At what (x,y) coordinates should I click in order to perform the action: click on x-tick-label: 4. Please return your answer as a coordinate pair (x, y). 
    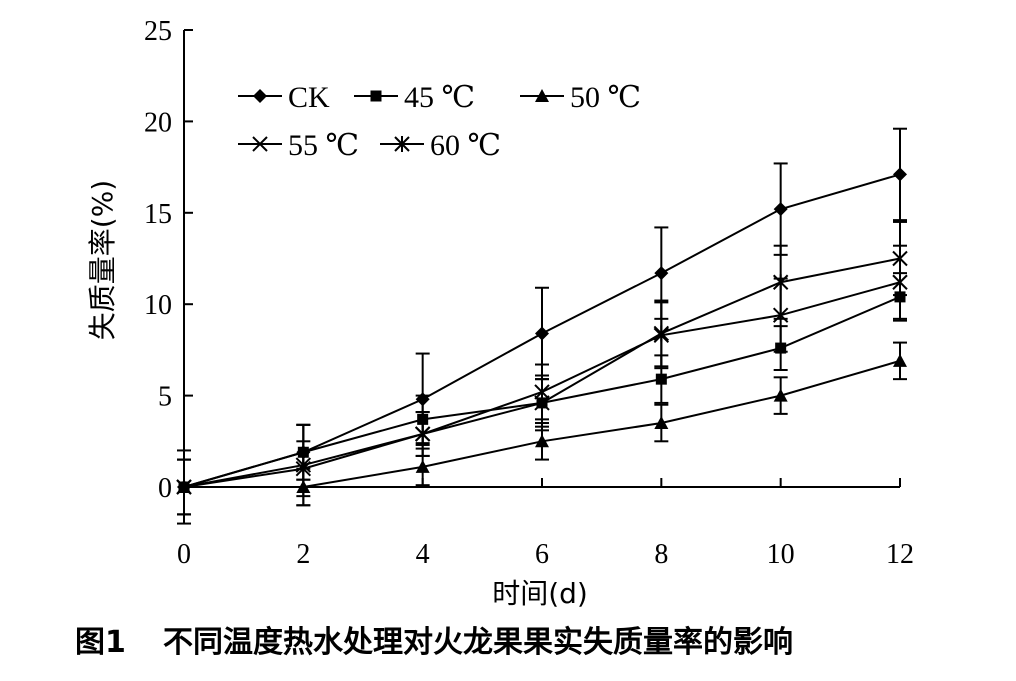
    Looking at the image, I should click on (423, 554).